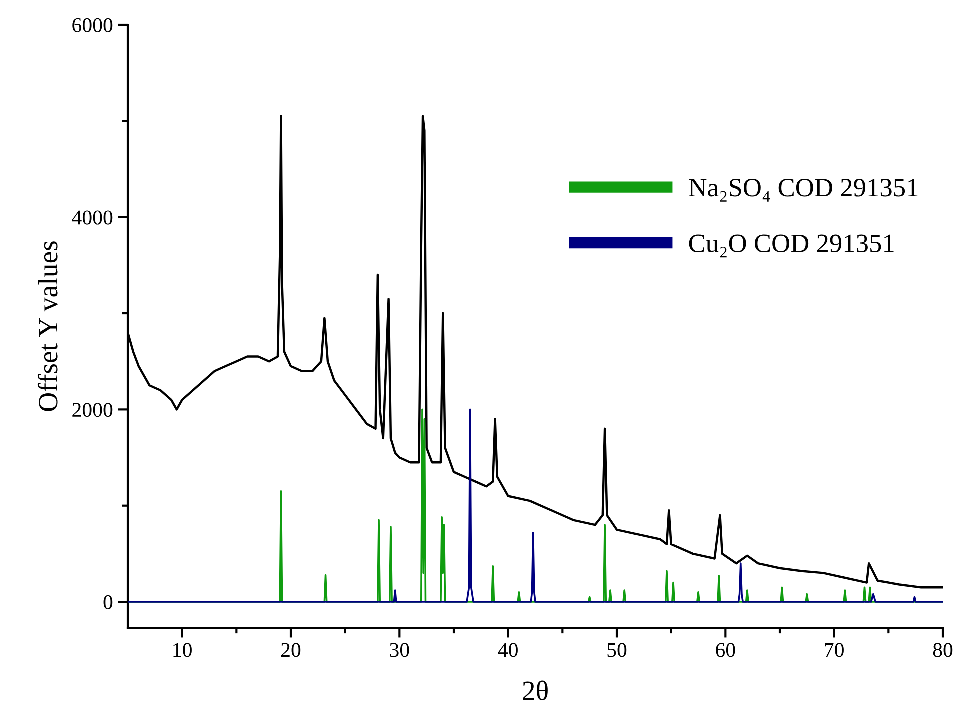  I want to click on y-tick-label: 0, so click(108, 602).